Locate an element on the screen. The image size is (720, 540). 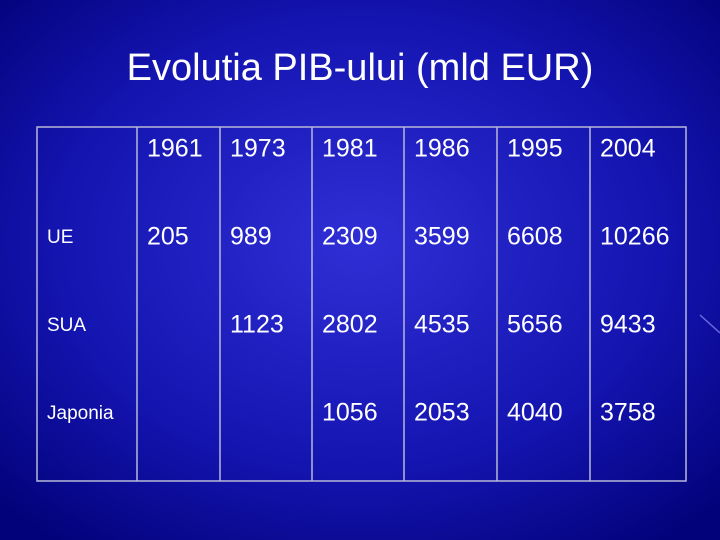
header-cell: 1973 is located at coordinates (258, 149).